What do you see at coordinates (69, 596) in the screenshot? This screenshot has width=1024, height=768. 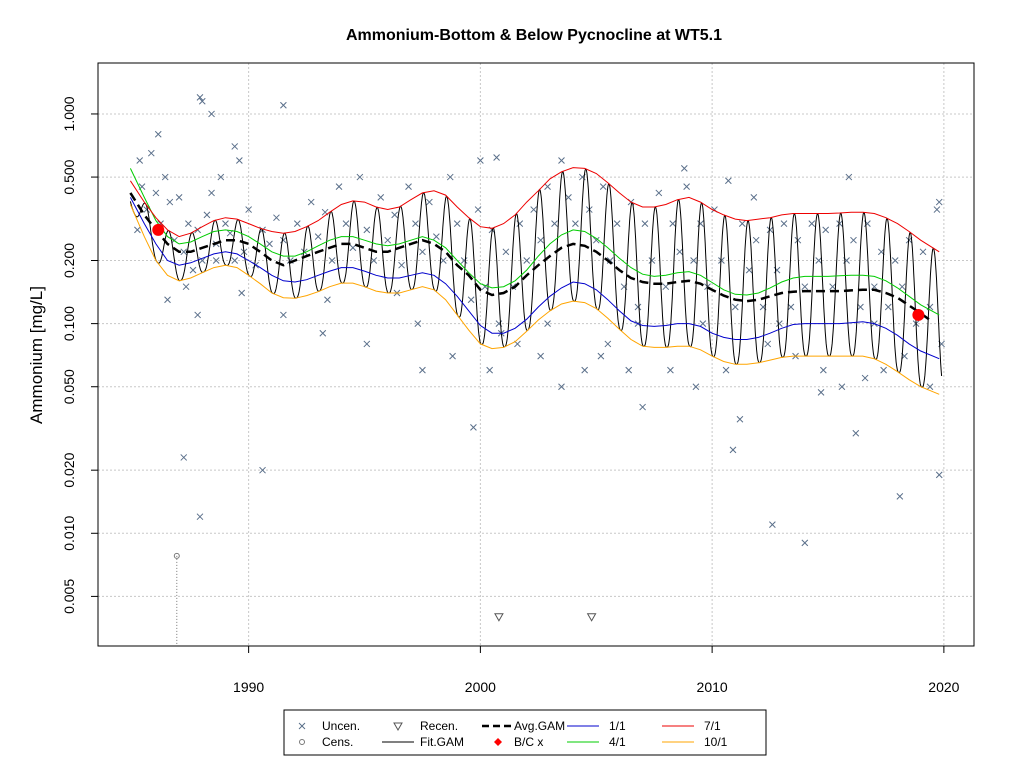 I see `y-tick-label: 0.005` at bounding box center [69, 596].